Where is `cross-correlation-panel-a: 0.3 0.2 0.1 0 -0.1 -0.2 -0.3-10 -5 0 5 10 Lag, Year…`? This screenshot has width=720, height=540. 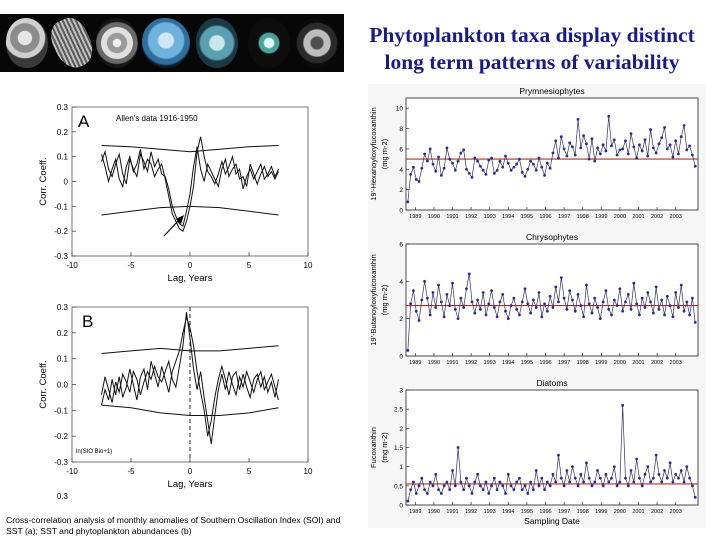
cross-correlation-panel-a: 0.3 0.2 0.1 0 -0.1 -0.2 -0.3-10 -5 0 5 10 Lag, Year… is located at coordinates (175, 193).